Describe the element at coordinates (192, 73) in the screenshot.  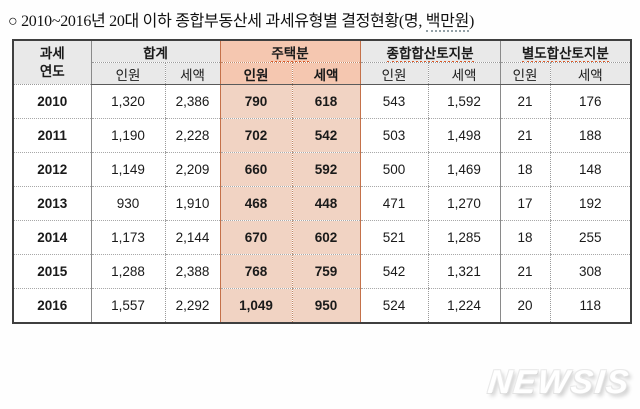
I see `subheader-total-tax: 세액` at that location.